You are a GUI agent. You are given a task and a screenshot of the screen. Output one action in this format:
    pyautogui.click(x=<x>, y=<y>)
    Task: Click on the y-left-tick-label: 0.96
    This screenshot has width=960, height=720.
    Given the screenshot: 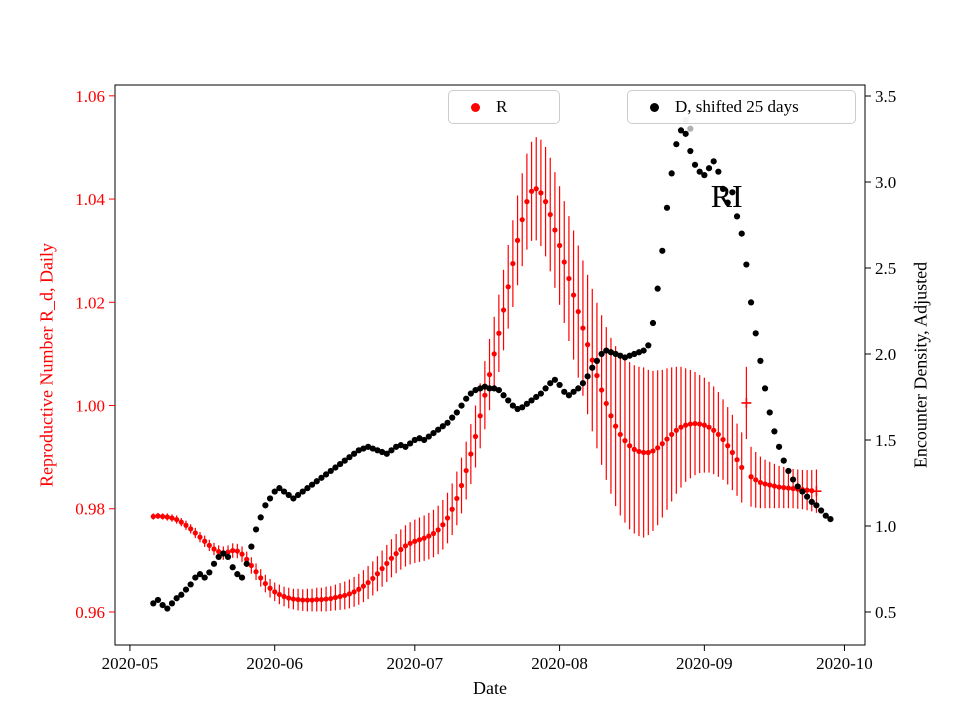 What is the action you would take?
    pyautogui.click(x=90, y=612)
    